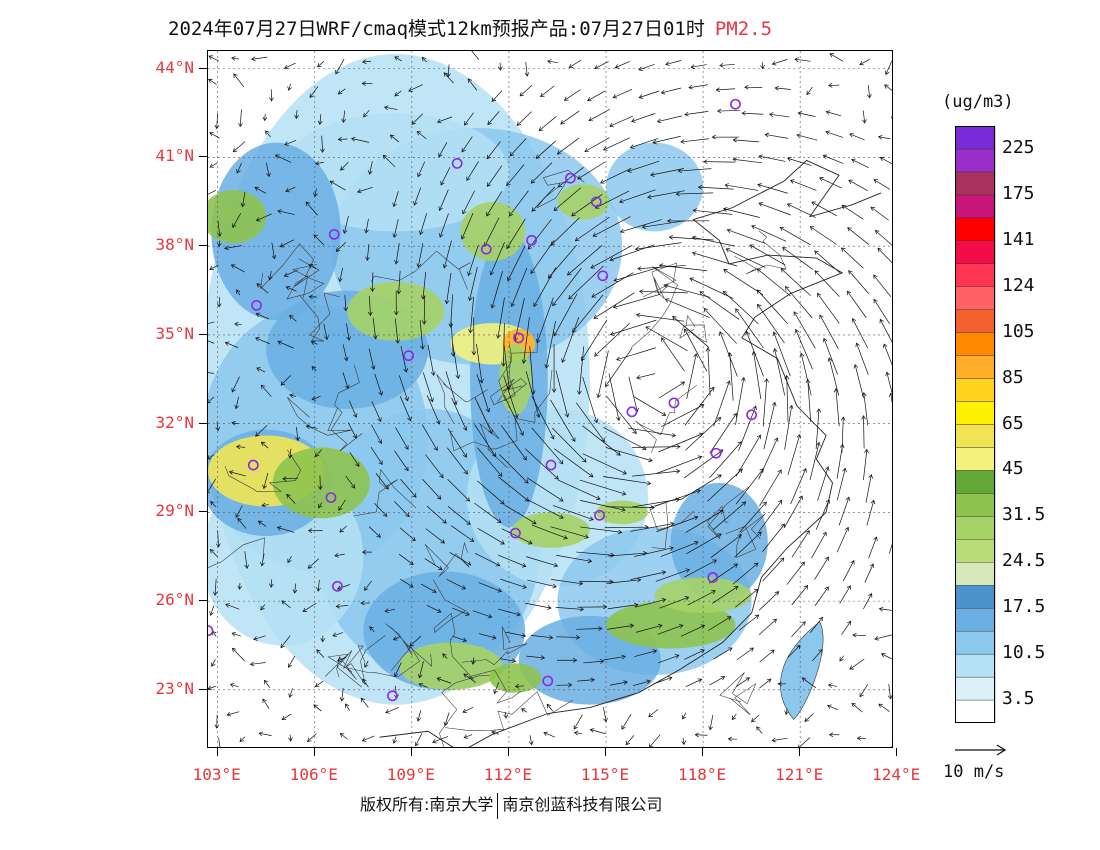 The height and width of the screenshot is (850, 1100). I want to click on latitude-label: 44°N, so click(174, 67).